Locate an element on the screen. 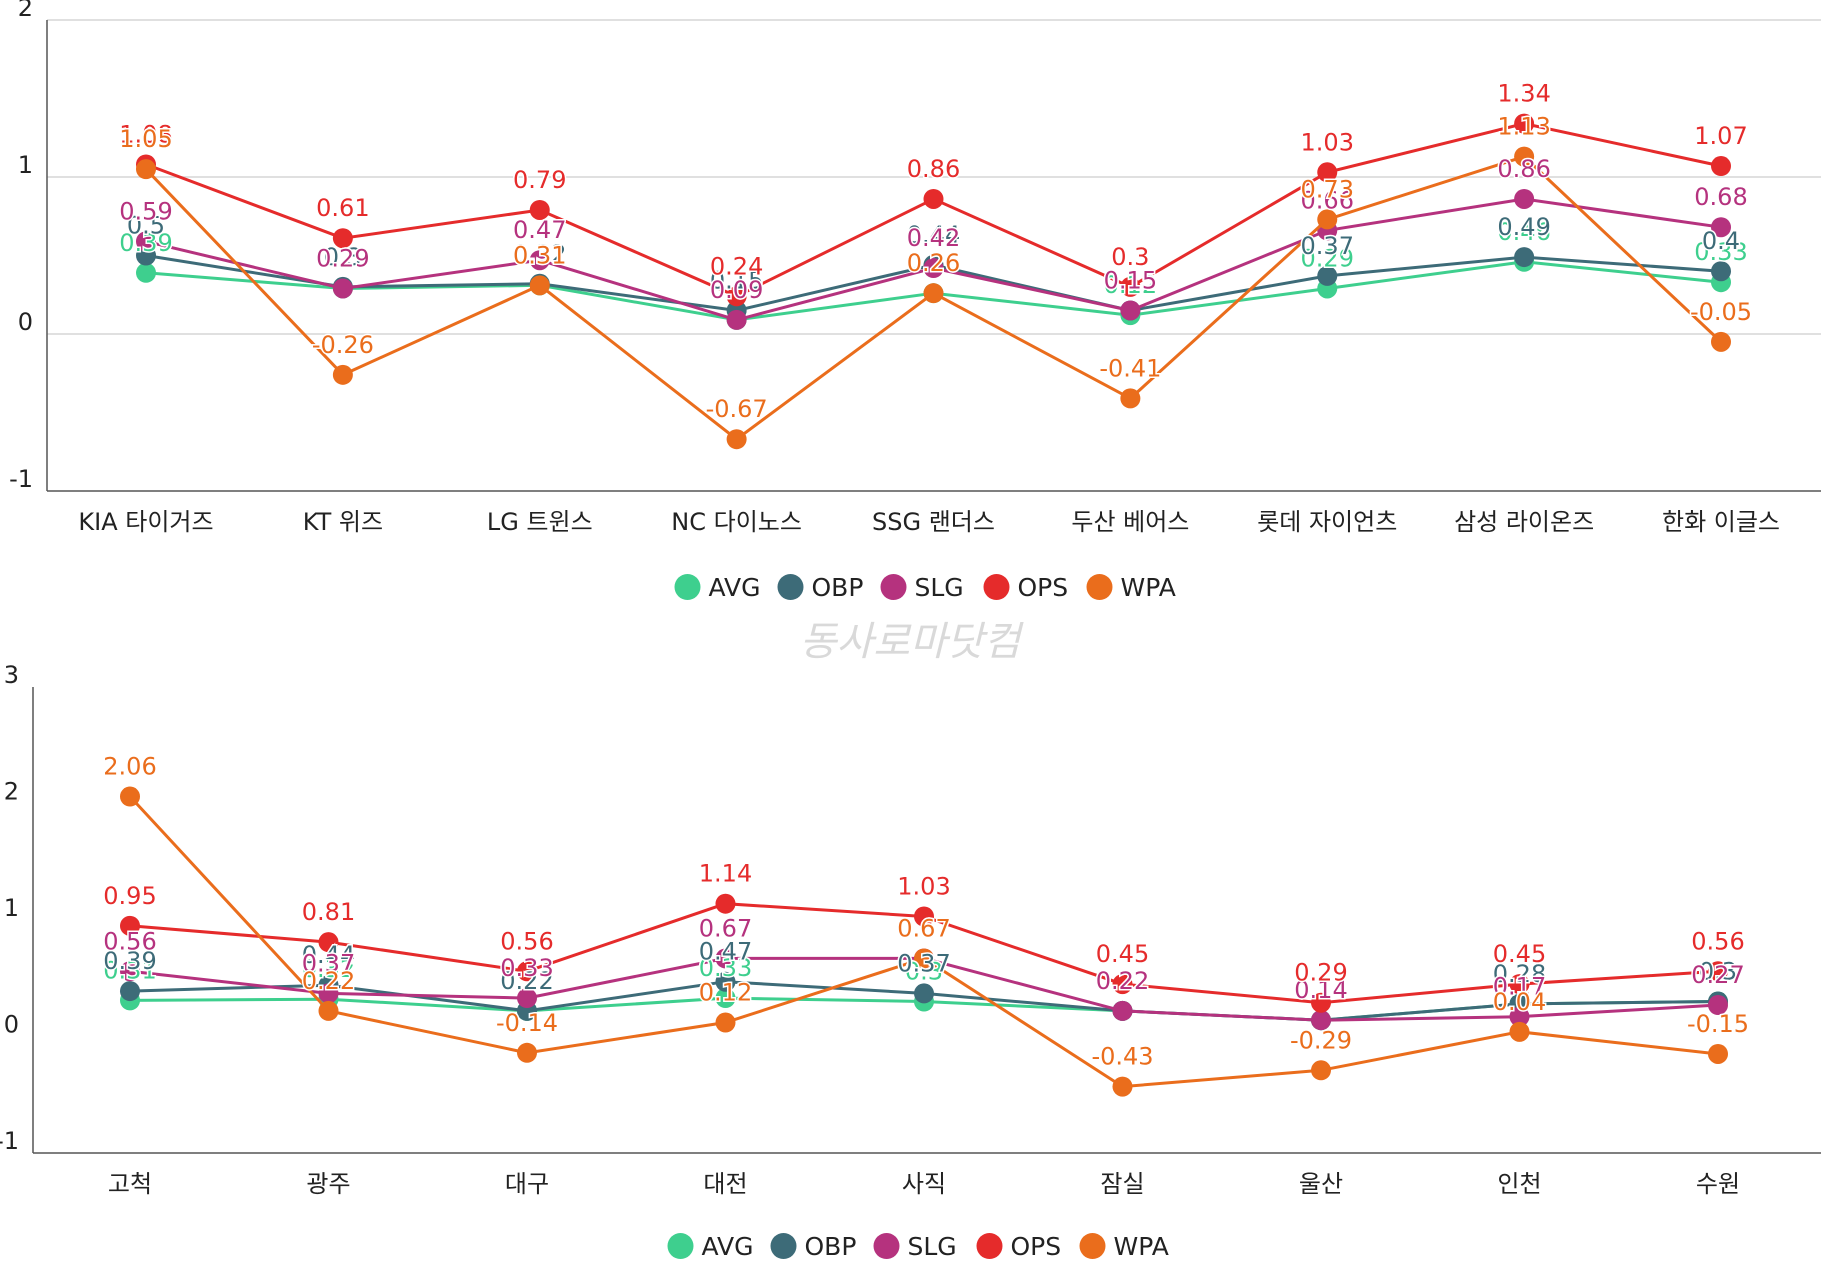 The image size is (1821, 1280). data-label: 0.37 is located at coordinates (923, 963).